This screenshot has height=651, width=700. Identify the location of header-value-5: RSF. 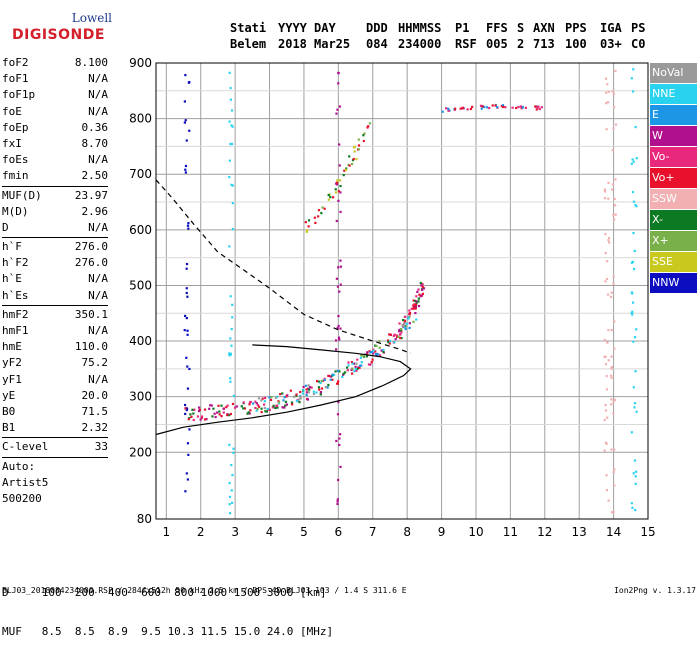
(466, 44).